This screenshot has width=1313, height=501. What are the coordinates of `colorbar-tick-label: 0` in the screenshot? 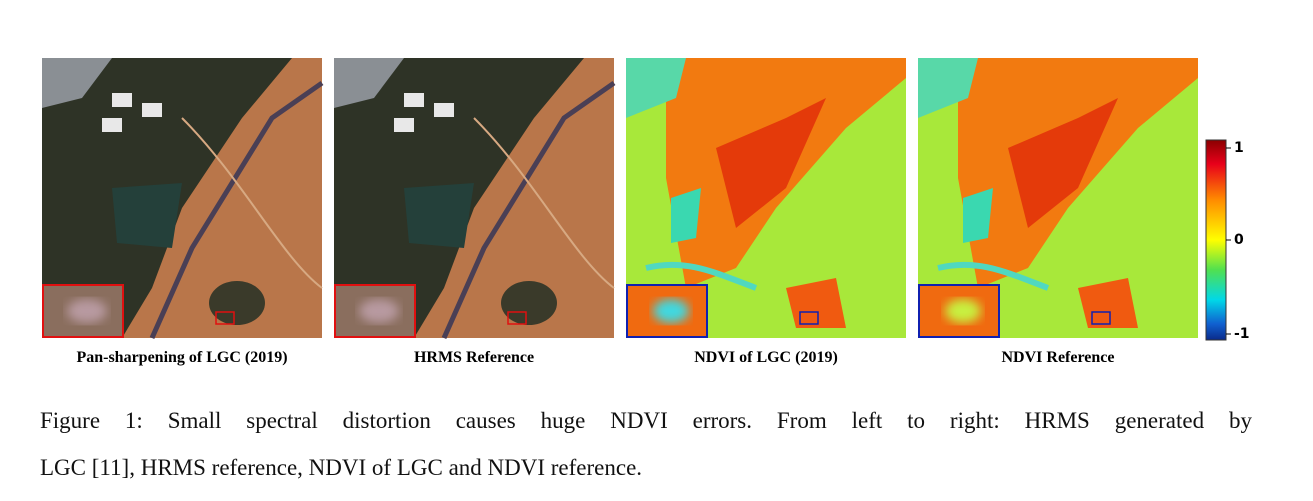 It's located at (1239, 240).